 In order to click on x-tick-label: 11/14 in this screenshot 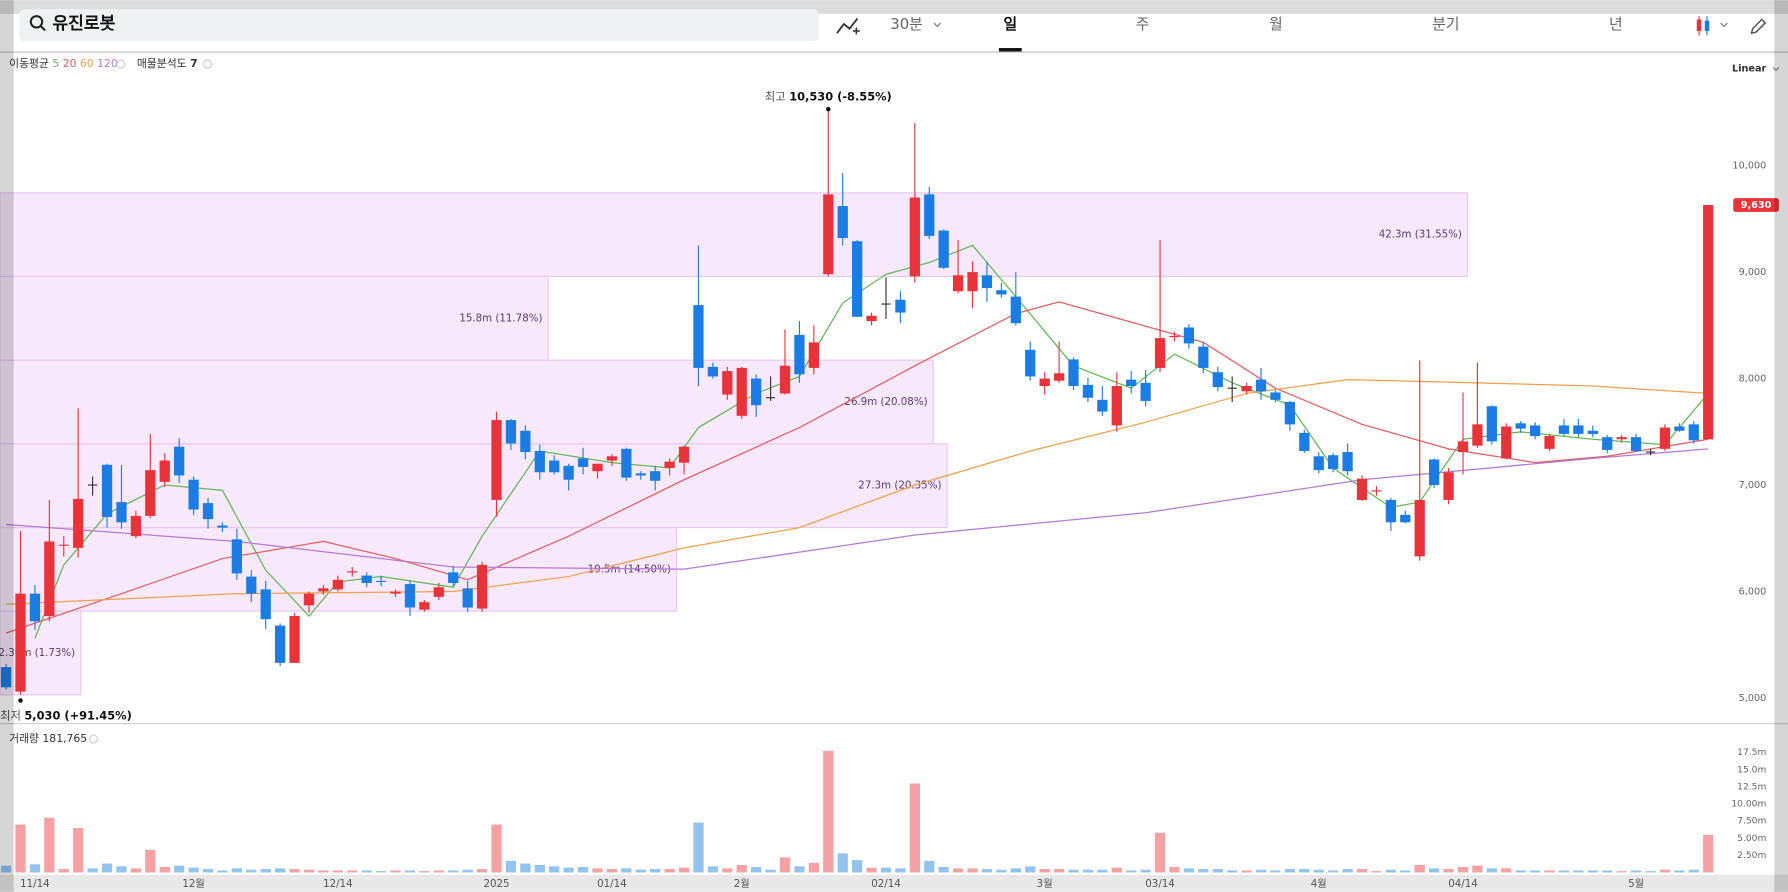, I will do `click(35, 884)`.